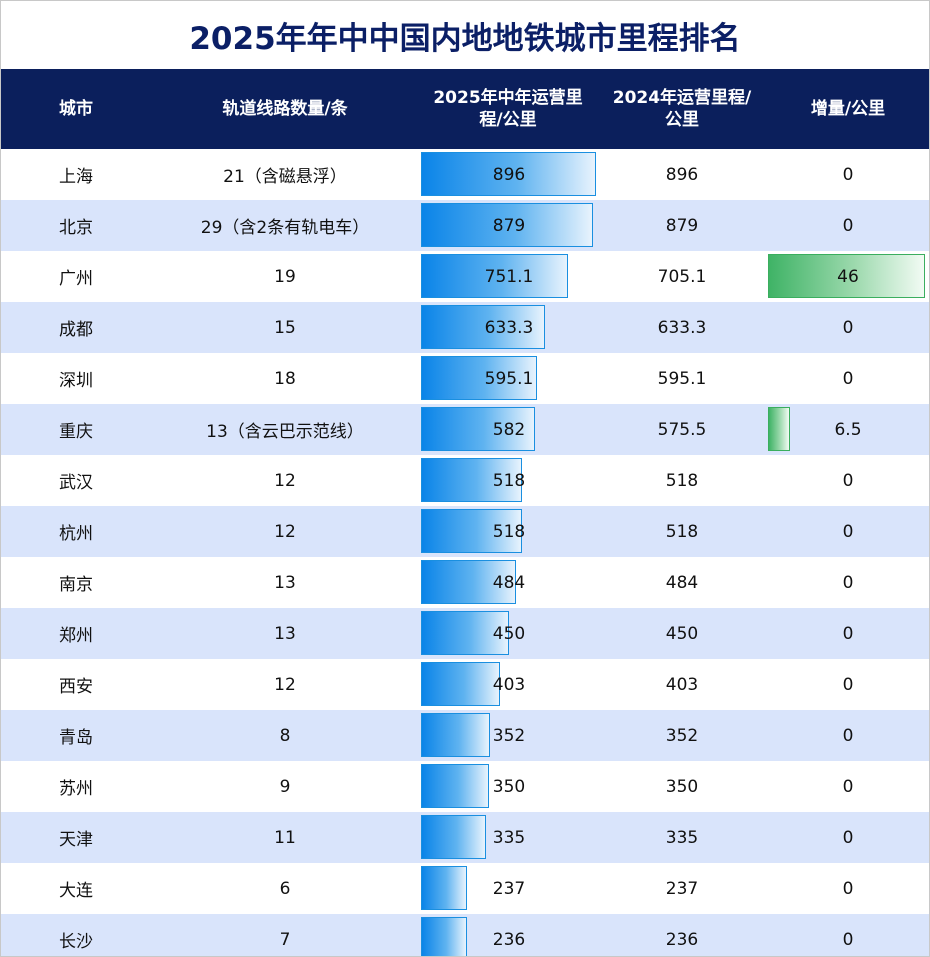 This screenshot has width=930, height=957. I want to click on table-row: 苏州 9 350 350 0, so click(465, 786).